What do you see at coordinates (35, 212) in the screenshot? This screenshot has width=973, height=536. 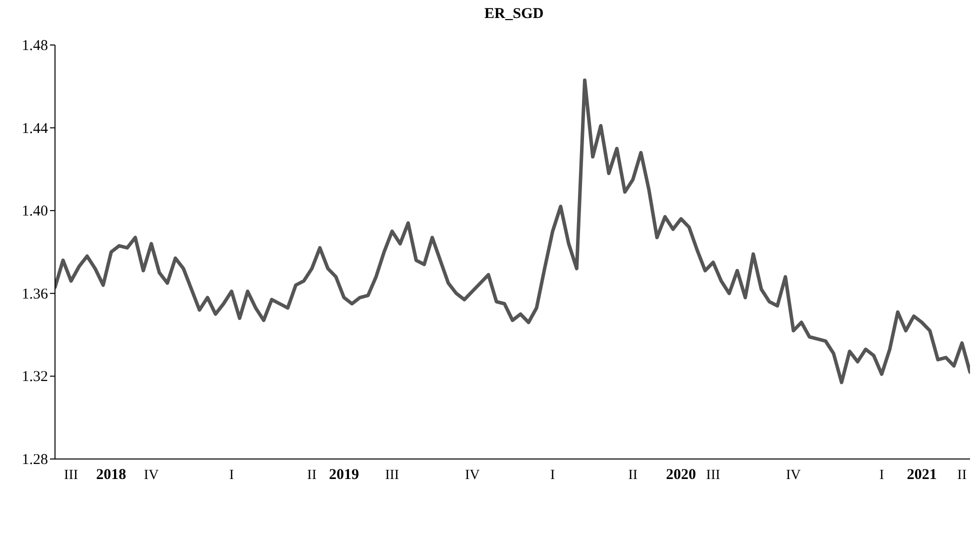 I see `y-tick-label: 1.40` at bounding box center [35, 212].